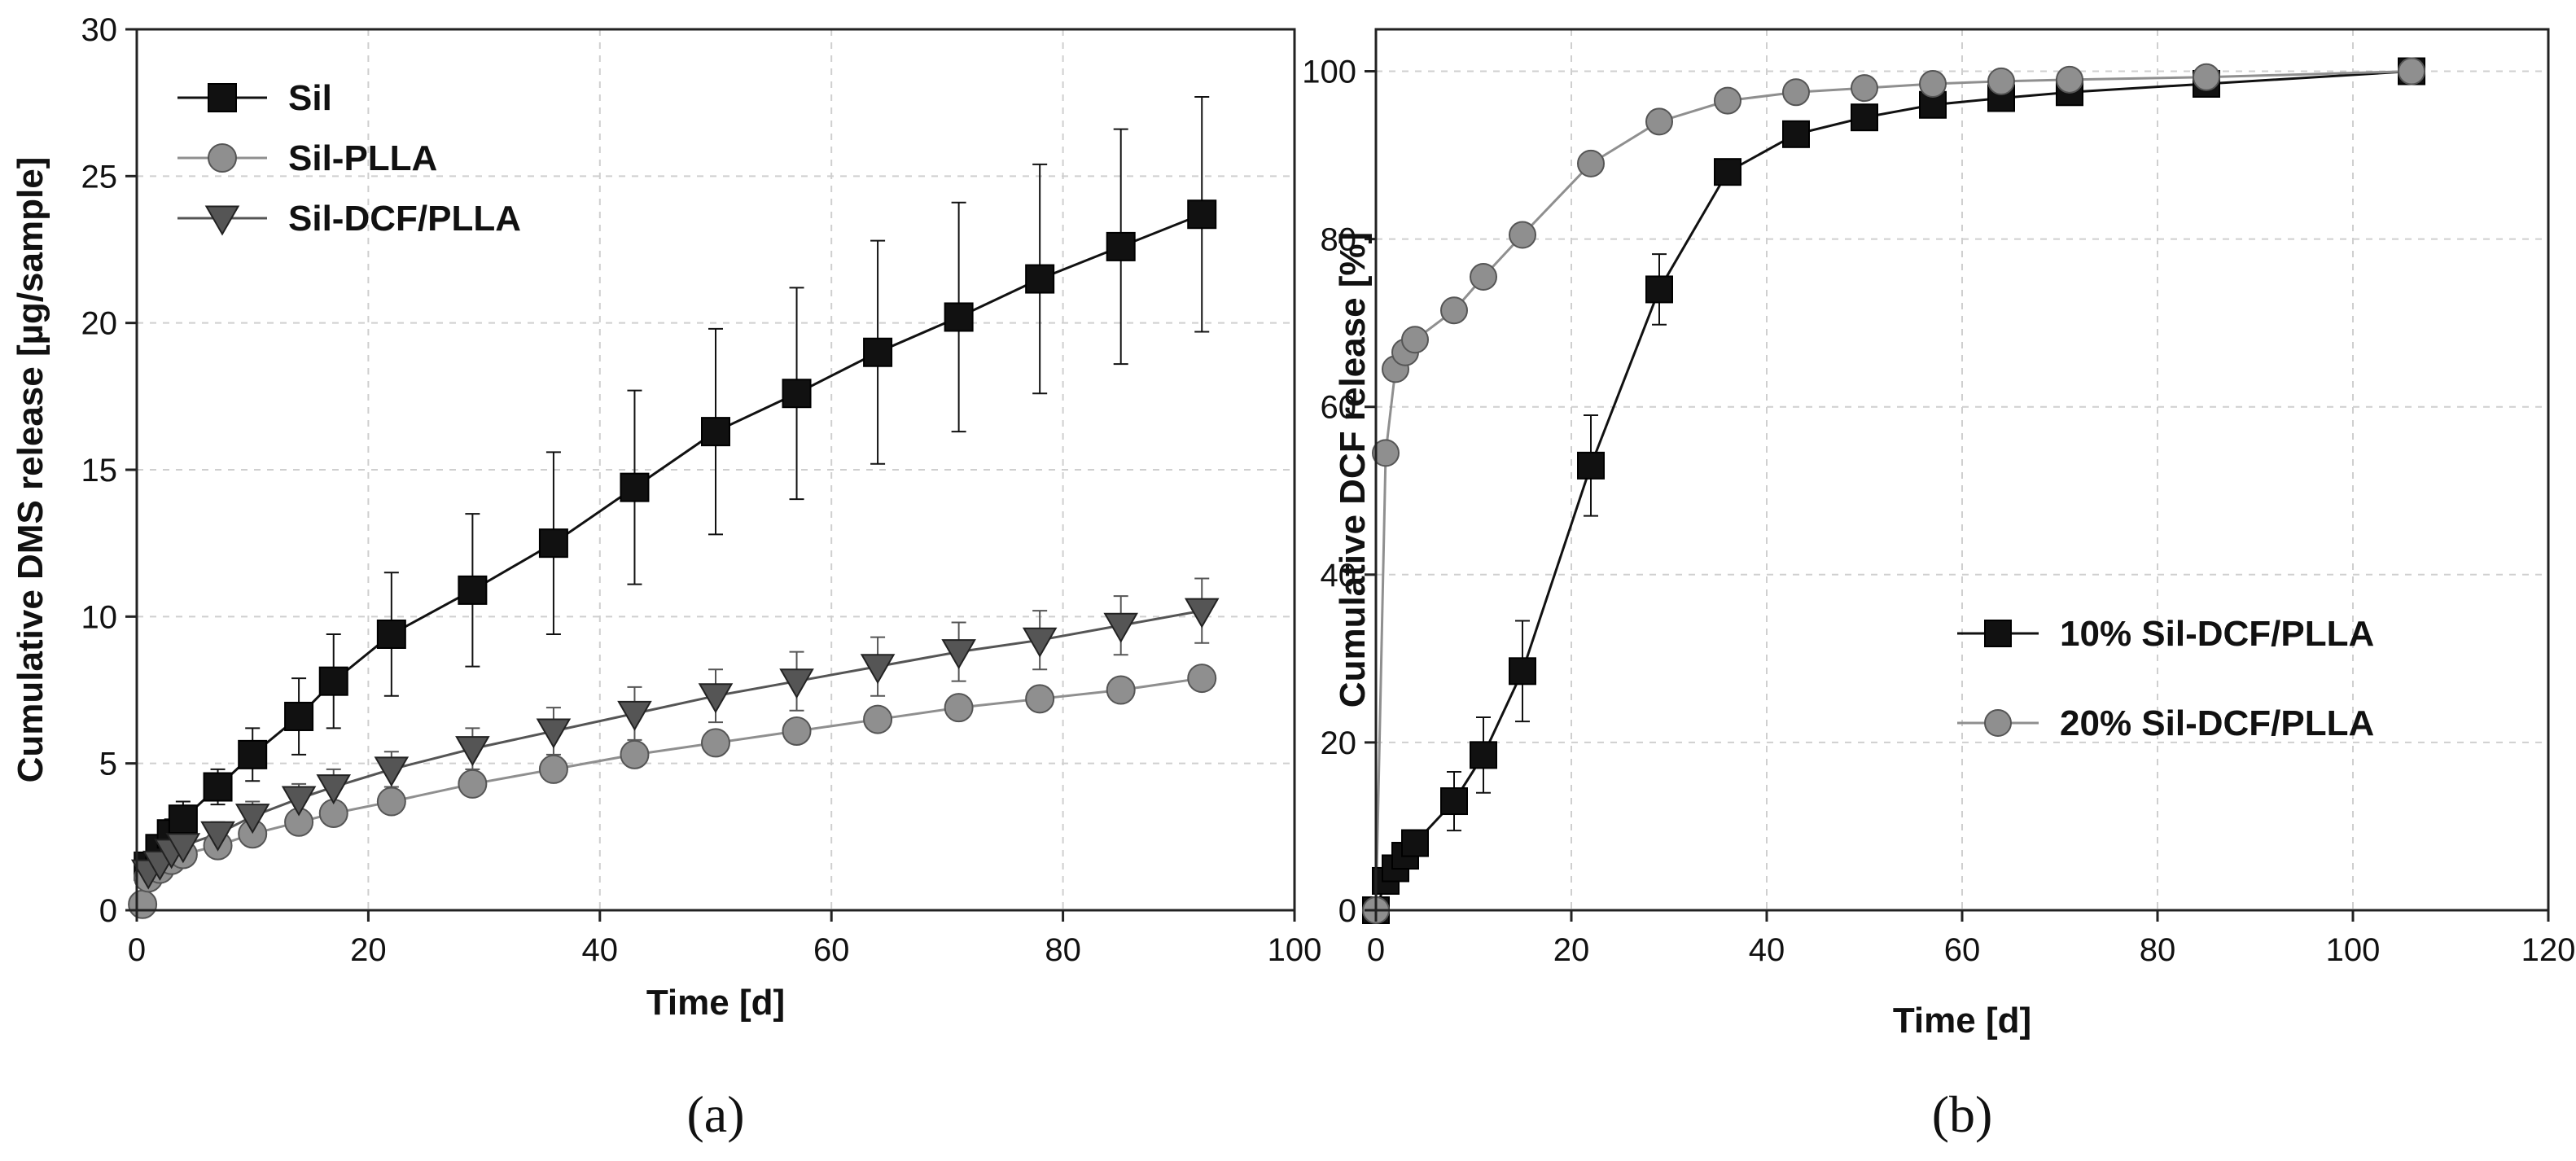  Describe the element at coordinates (2217, 723) in the screenshot. I see `legend-label-20pct: 20% Sil-DCF/PLLA` at that location.